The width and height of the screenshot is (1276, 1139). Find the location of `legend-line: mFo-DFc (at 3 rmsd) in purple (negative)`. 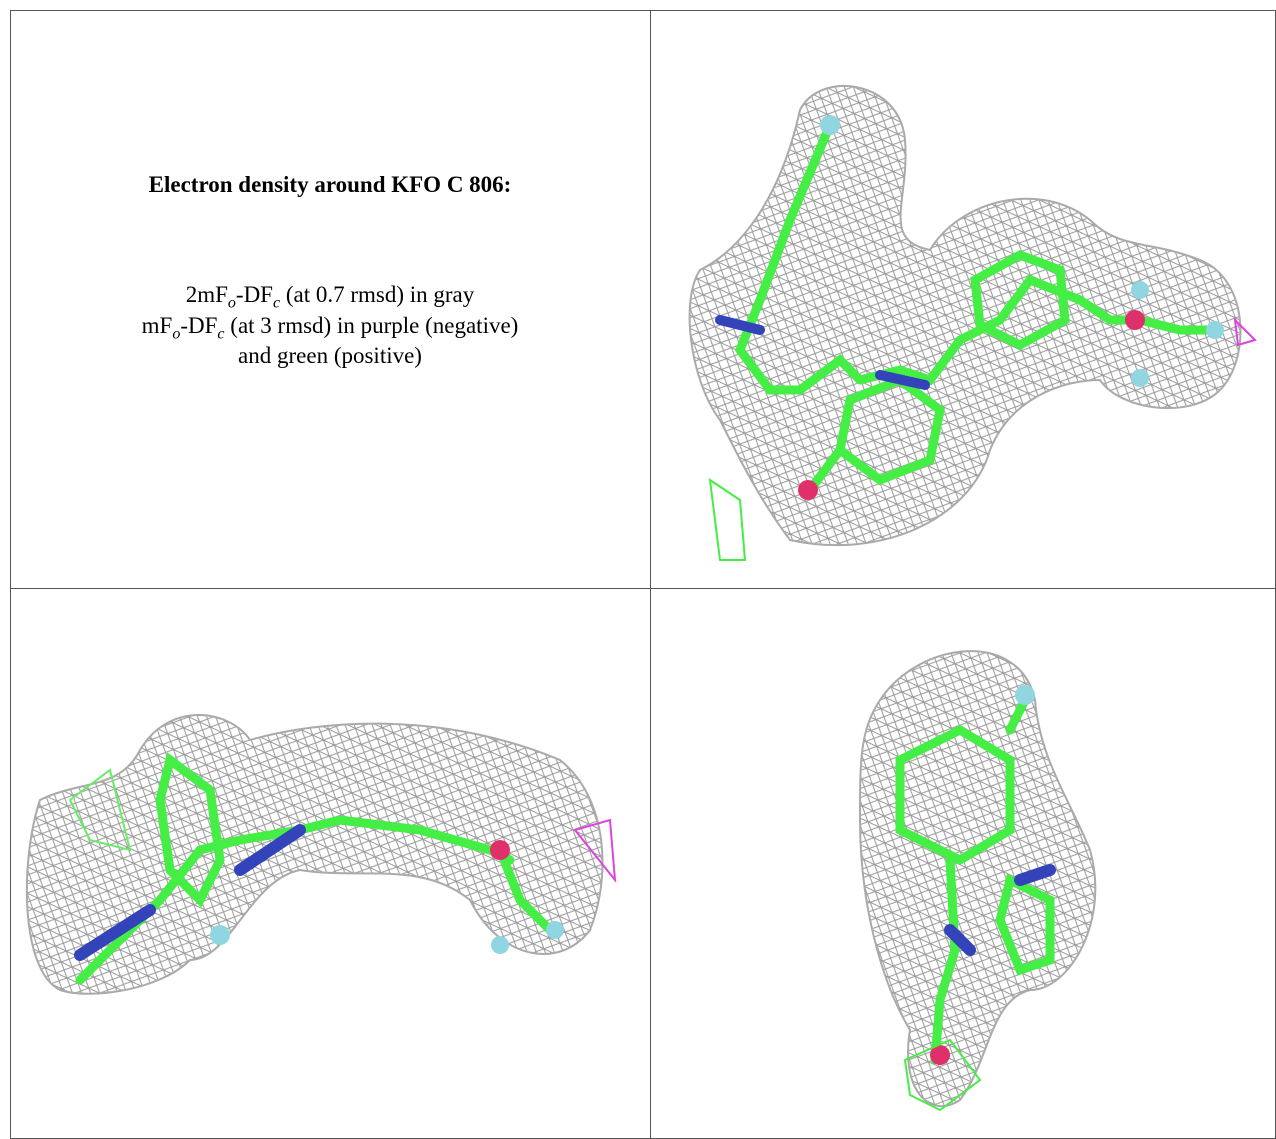

legend-line: mFo-DFc (at 3 rmsd) in purple (negative) is located at coordinates (330, 328).